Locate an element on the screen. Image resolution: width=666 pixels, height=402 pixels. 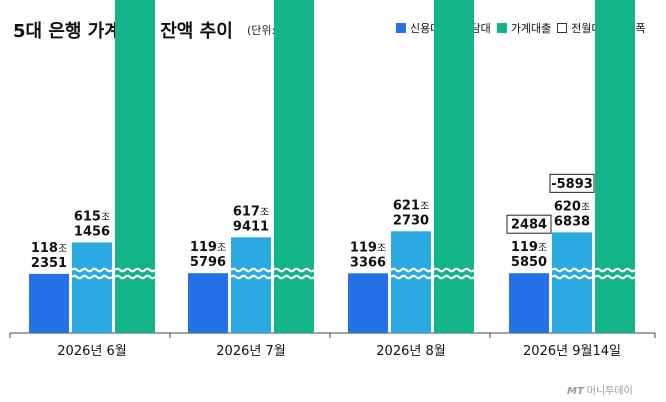
legend-item-credit: 신용대 is located at coordinates (418, 28).